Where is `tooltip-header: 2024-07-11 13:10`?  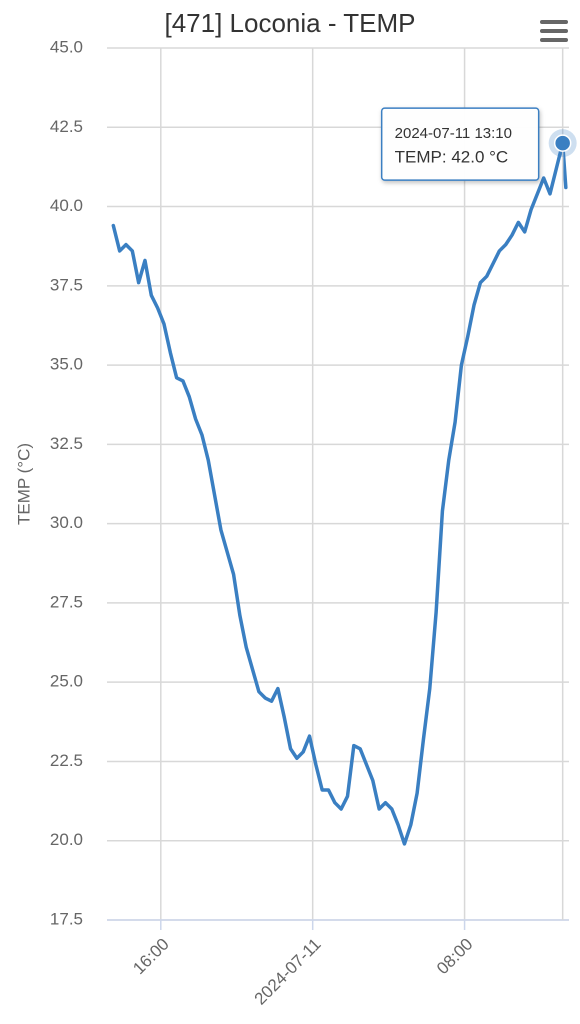 tooltip-header: 2024-07-11 13:10 is located at coordinates (453, 133).